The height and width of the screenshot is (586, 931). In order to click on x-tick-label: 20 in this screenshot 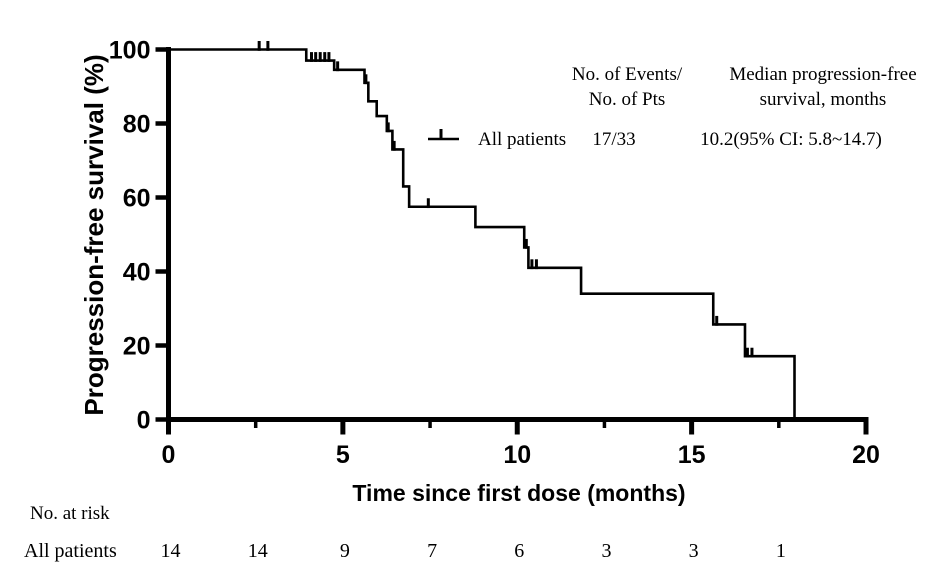, I will do `click(866, 455)`.